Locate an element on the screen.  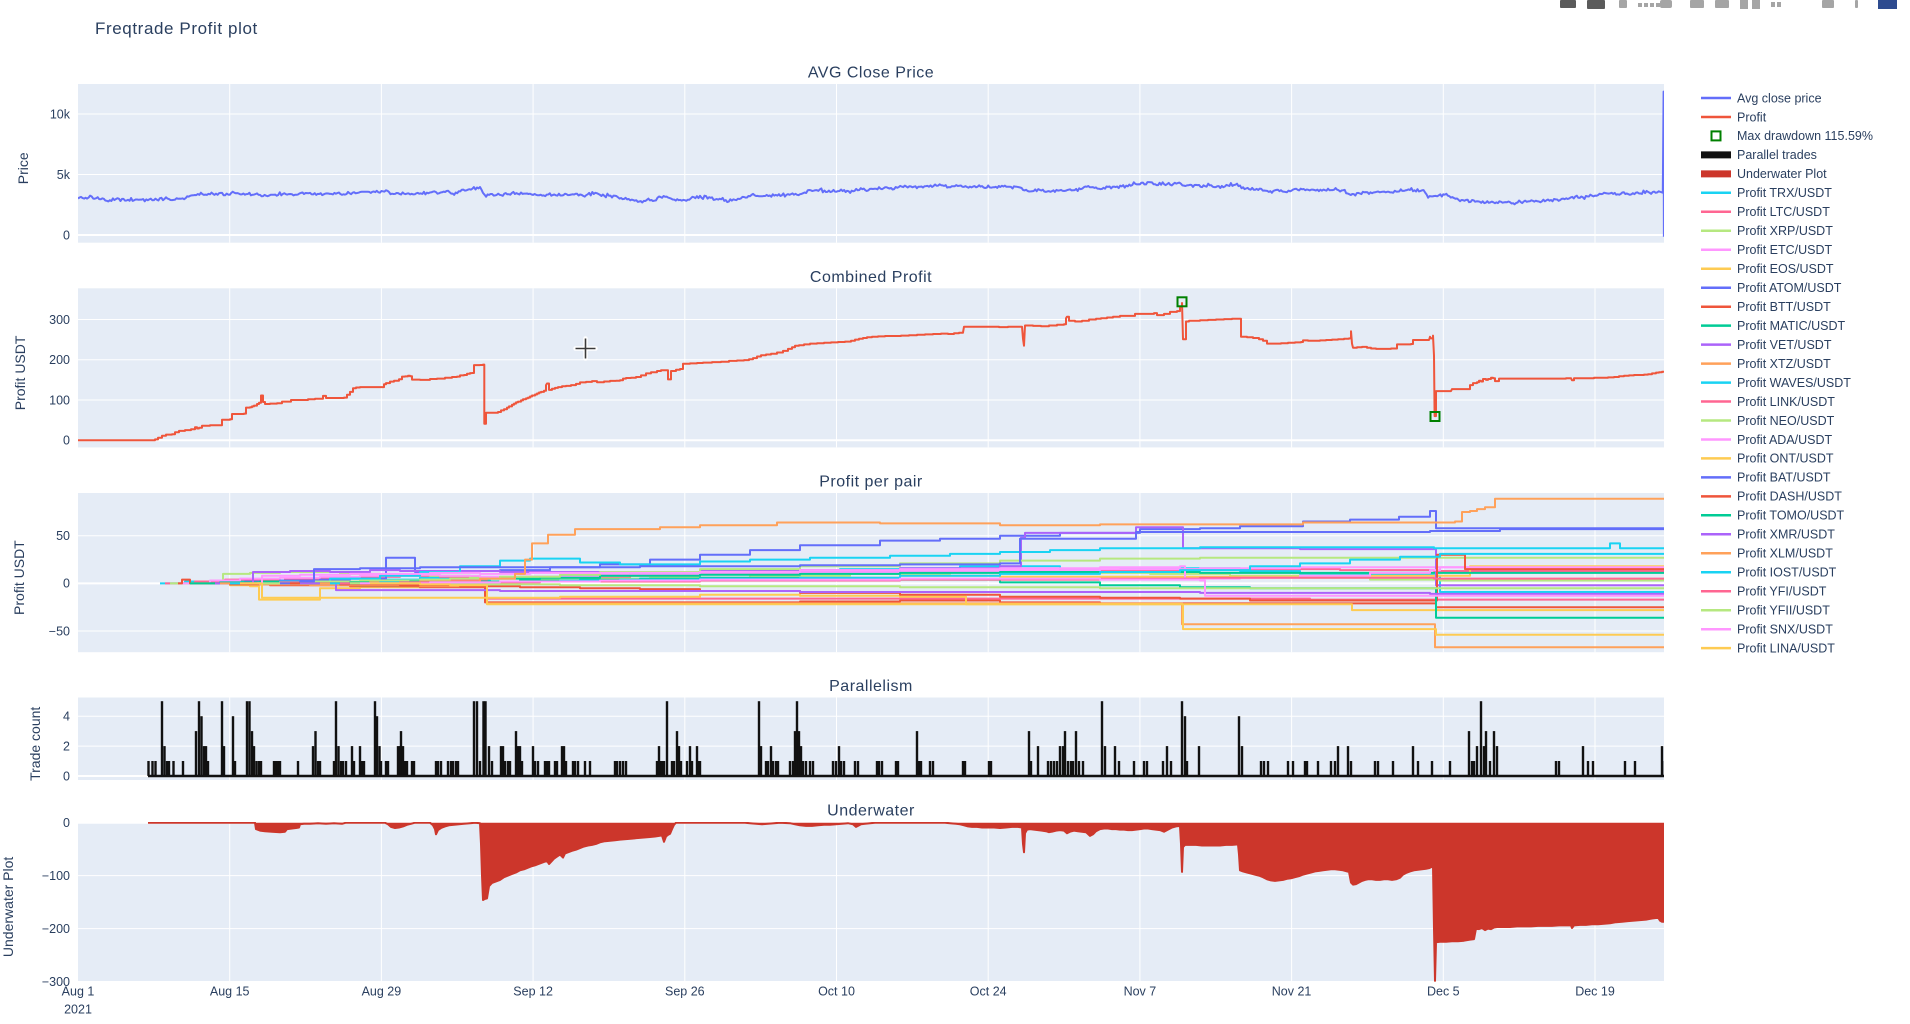
svg-text: Freqtrade Profit plot is located at coordinates (176, 28).